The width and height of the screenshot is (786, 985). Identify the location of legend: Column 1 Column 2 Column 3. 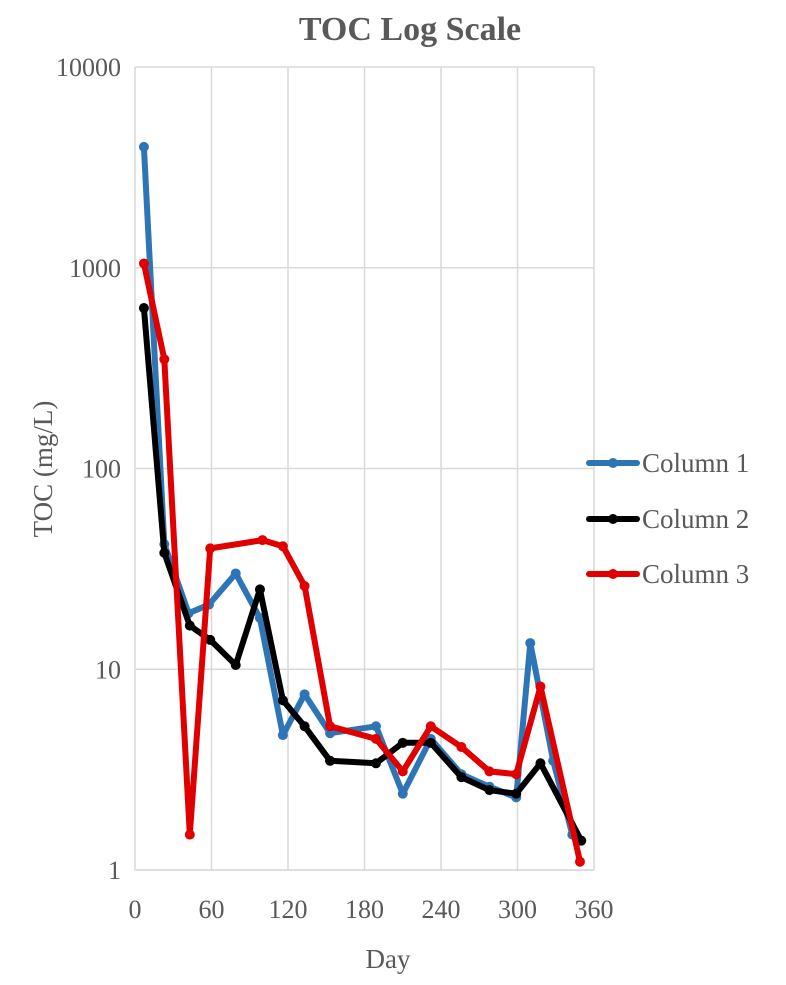
(667, 518).